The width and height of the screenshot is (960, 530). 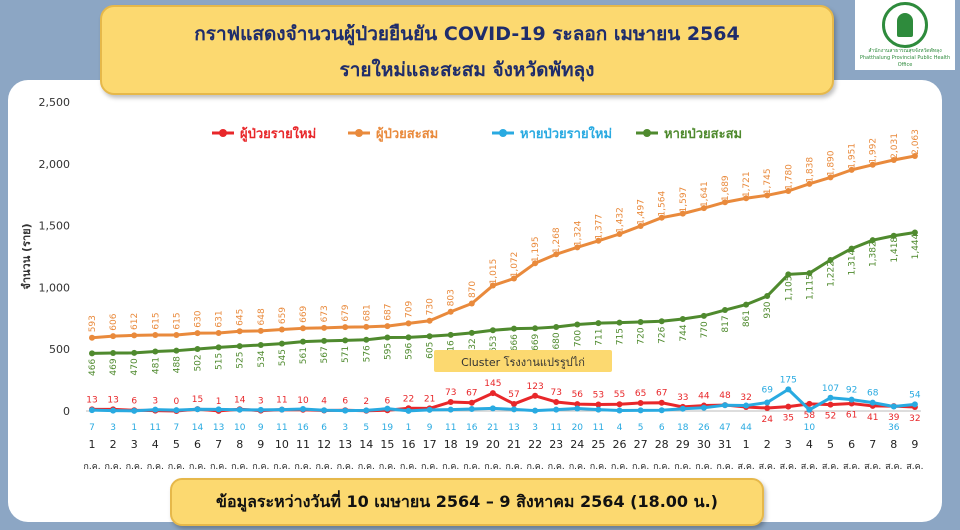 I want to click on x-tick-label: 31, so click(x=725, y=444).